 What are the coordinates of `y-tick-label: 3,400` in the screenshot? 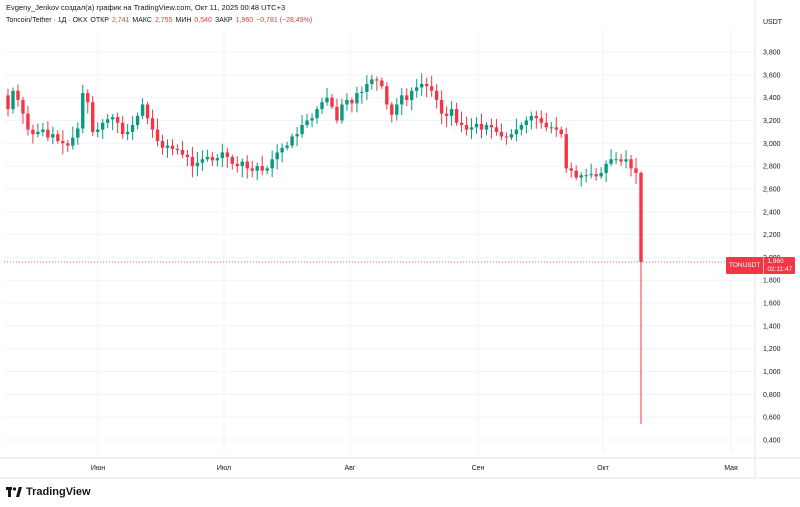 It's located at (772, 98).